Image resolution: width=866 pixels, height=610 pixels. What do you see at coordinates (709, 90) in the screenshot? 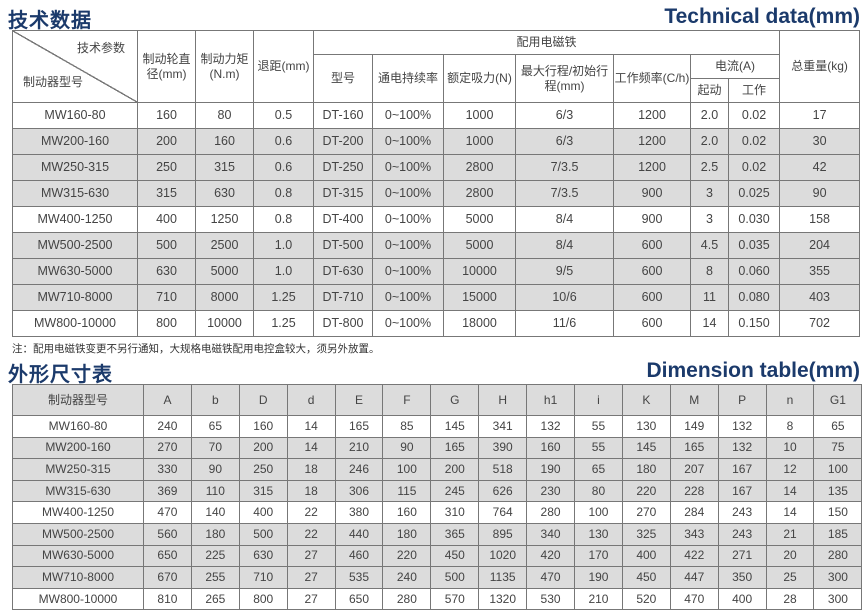
I see `header-current-start: 起动` at bounding box center [709, 90].